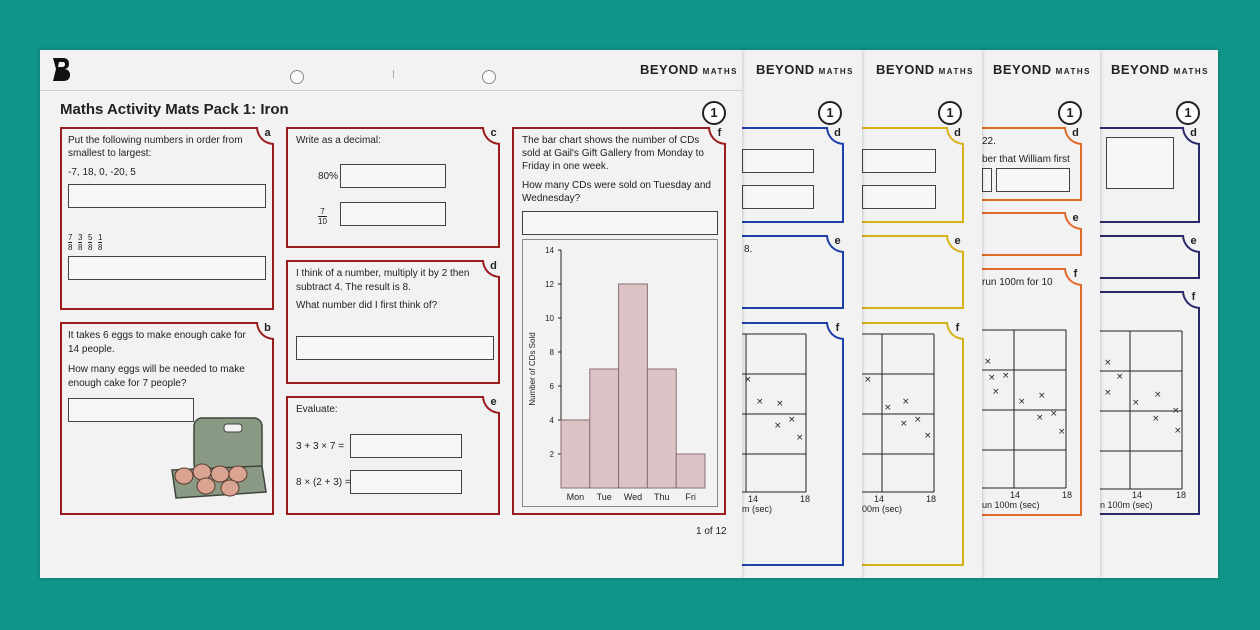 The image size is (1260, 630). I want to click on question-text: 14 people., so click(91, 349).